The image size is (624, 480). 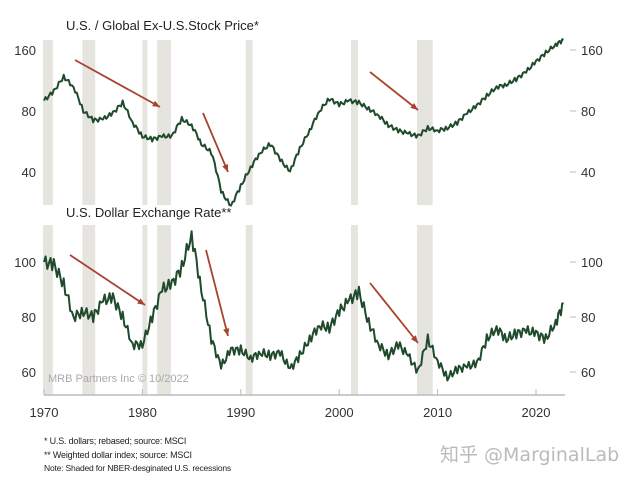 What do you see at coordinates (339, 412) in the screenshot?
I see `x-tick-label: 2000` at bounding box center [339, 412].